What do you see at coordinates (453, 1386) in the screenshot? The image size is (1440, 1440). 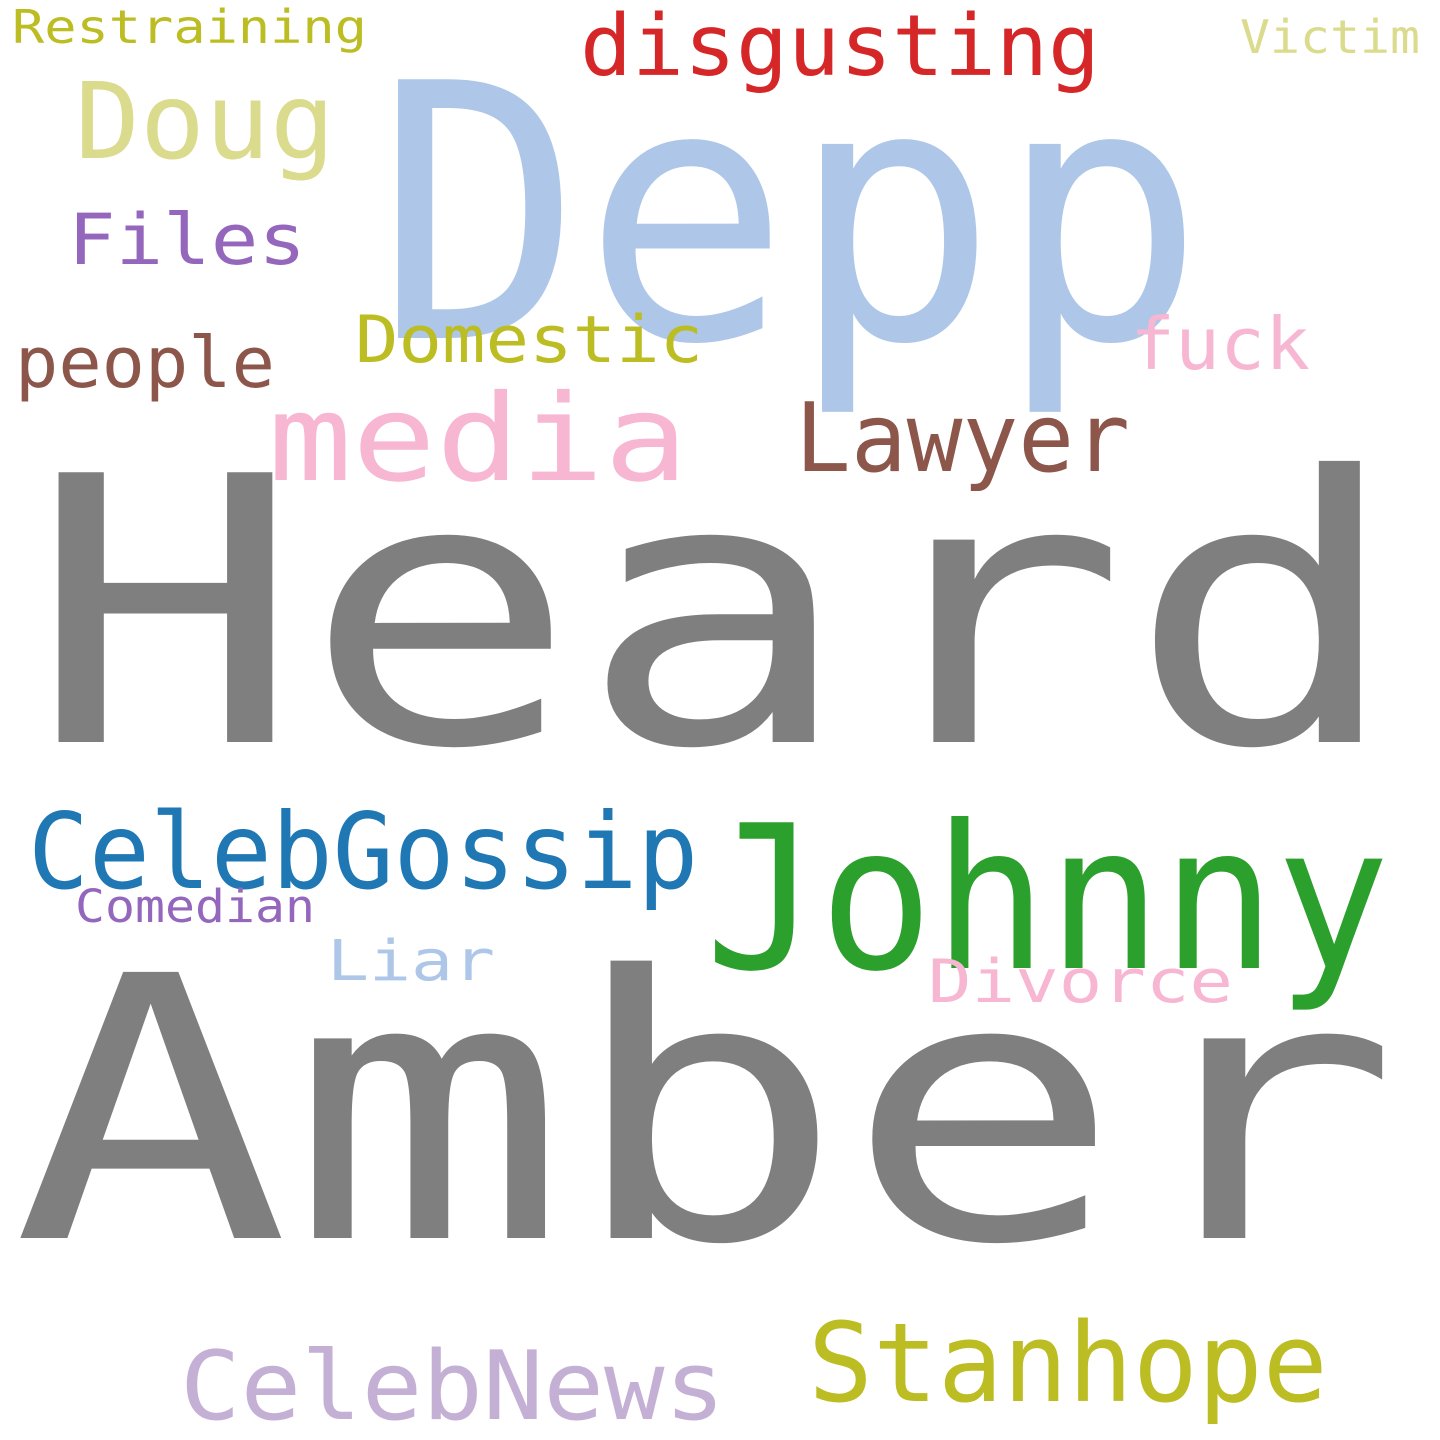 I see `word-celebnews: CelebNews` at bounding box center [453, 1386].